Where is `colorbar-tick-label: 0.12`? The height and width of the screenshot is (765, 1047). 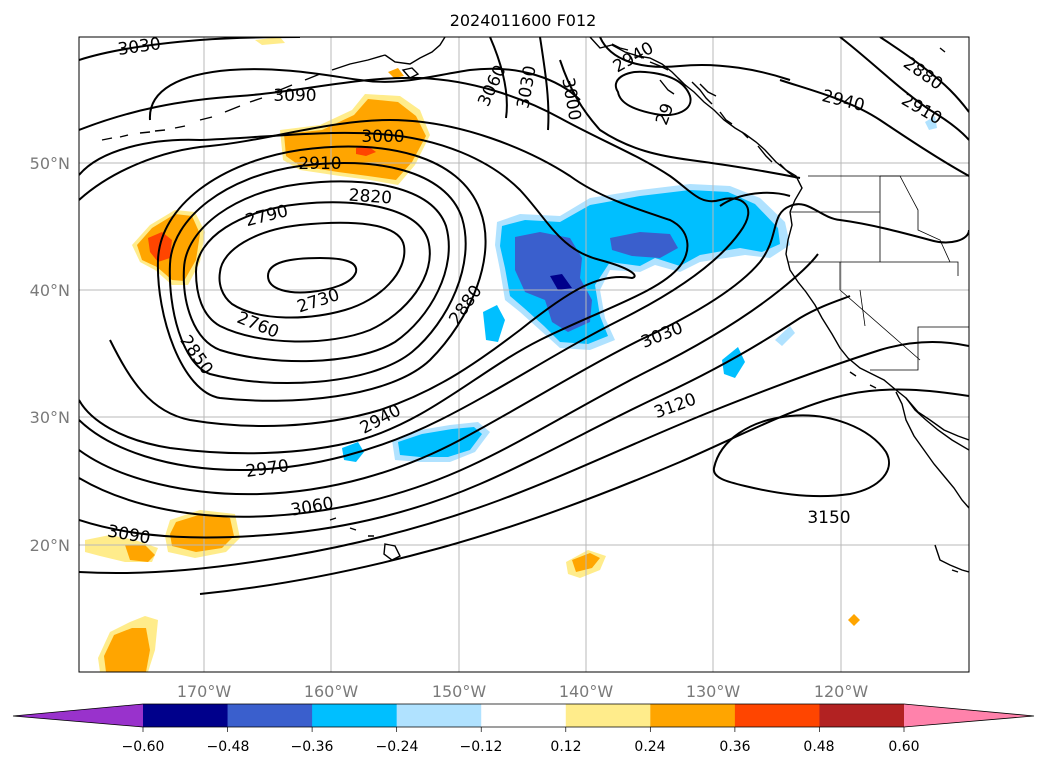
colorbar-tick-label: 0.12 is located at coordinates (565, 747).